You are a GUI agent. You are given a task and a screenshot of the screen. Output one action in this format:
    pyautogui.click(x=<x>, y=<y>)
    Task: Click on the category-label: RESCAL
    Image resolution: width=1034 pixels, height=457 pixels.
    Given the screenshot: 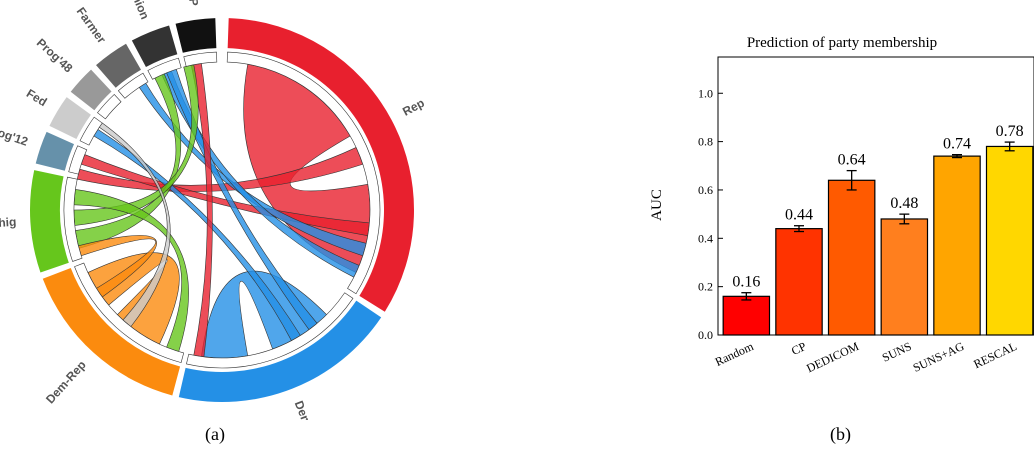 What is the action you would take?
    pyautogui.click(x=995, y=355)
    